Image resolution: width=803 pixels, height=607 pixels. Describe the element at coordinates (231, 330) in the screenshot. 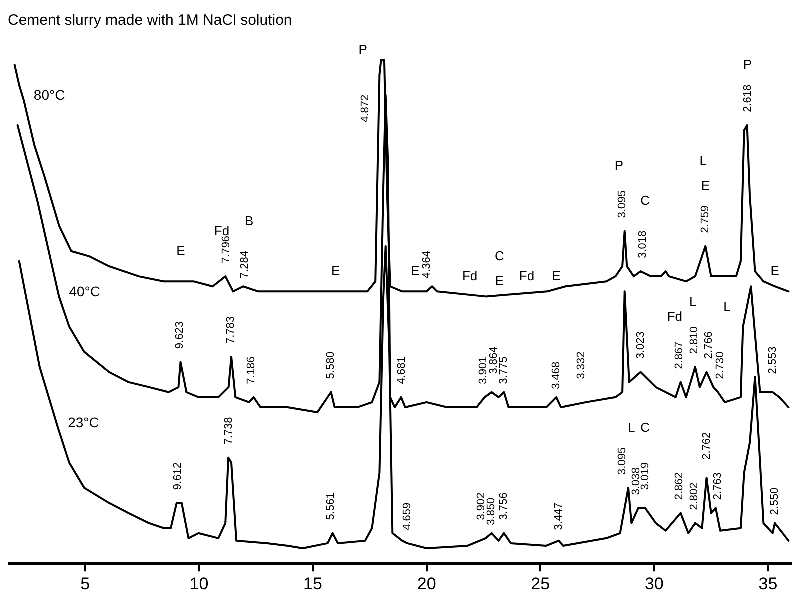

I see `annotation: 7.783` at that location.